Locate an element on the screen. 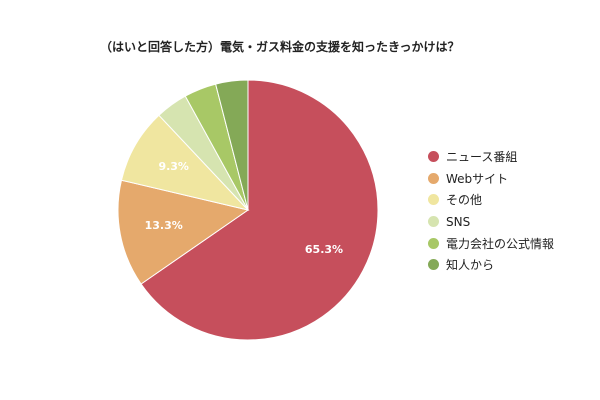 The image size is (600, 400). legend-label-1: Webサイト is located at coordinates (477, 178).